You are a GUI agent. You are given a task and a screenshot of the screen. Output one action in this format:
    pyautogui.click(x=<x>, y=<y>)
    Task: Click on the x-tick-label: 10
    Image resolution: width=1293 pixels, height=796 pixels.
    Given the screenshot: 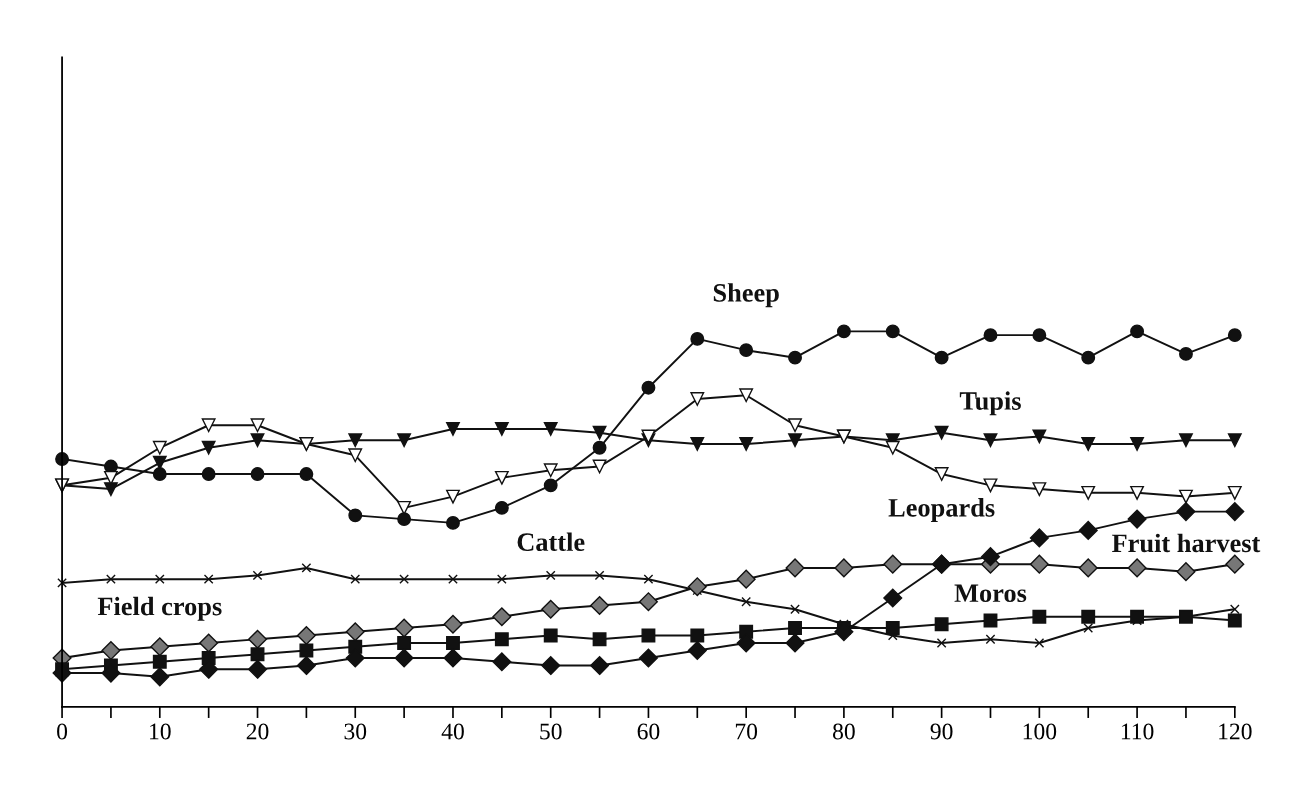 What is the action you would take?
    pyautogui.click(x=160, y=731)
    